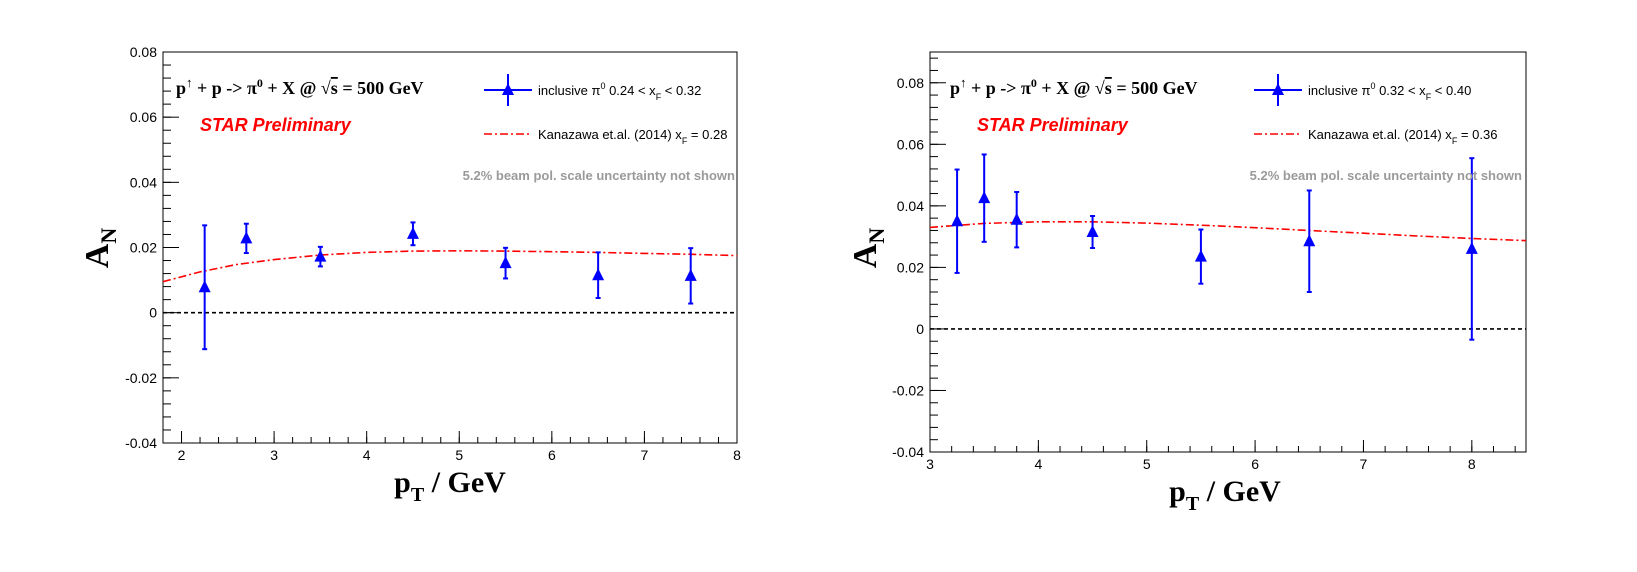  I want to click on legend-entry-theory: Kanazawa et.al. (2014) xF = 0.36, so click(1402, 136).